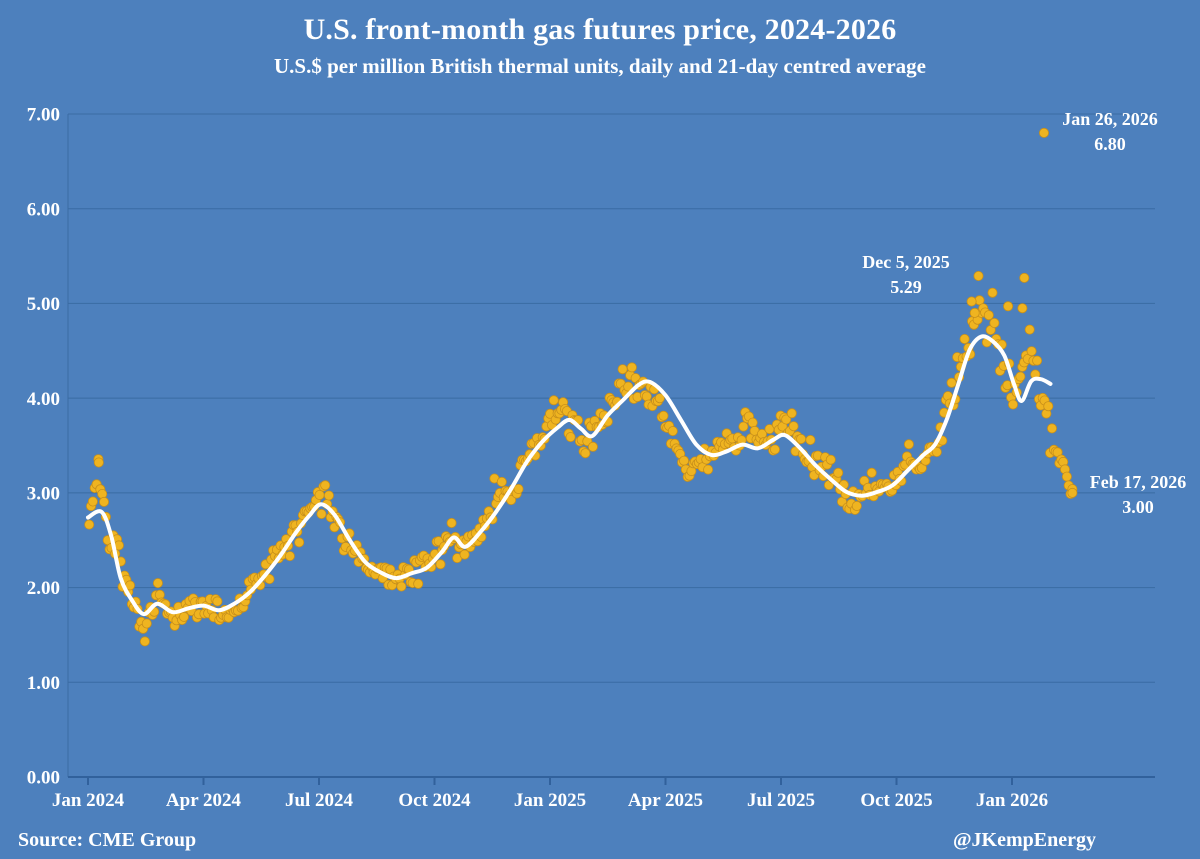 Image resolution: width=1200 pixels, height=859 pixels. I want to click on annotation-jan-26-2026: Jan 26, 2026 6.80, so click(1110, 132).